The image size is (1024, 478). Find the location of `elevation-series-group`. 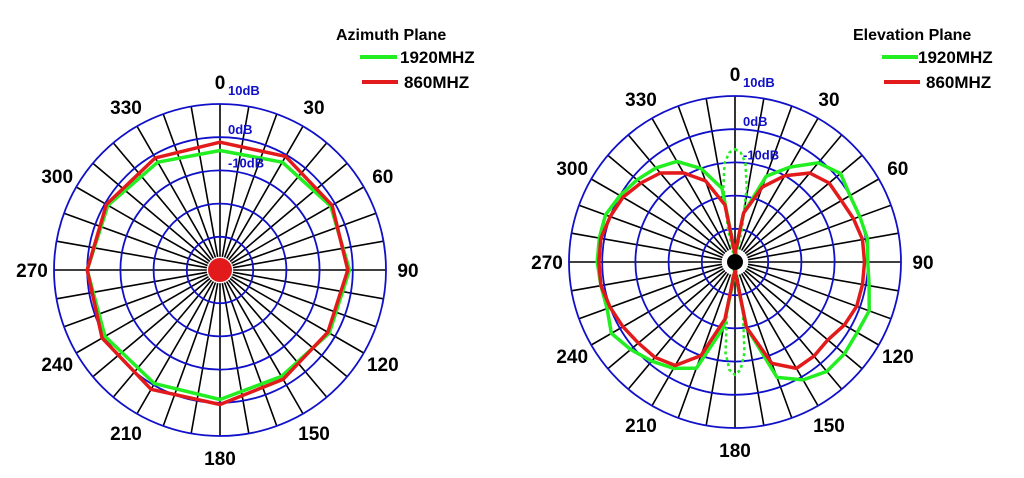

elevation-series-group is located at coordinates (733, 264).